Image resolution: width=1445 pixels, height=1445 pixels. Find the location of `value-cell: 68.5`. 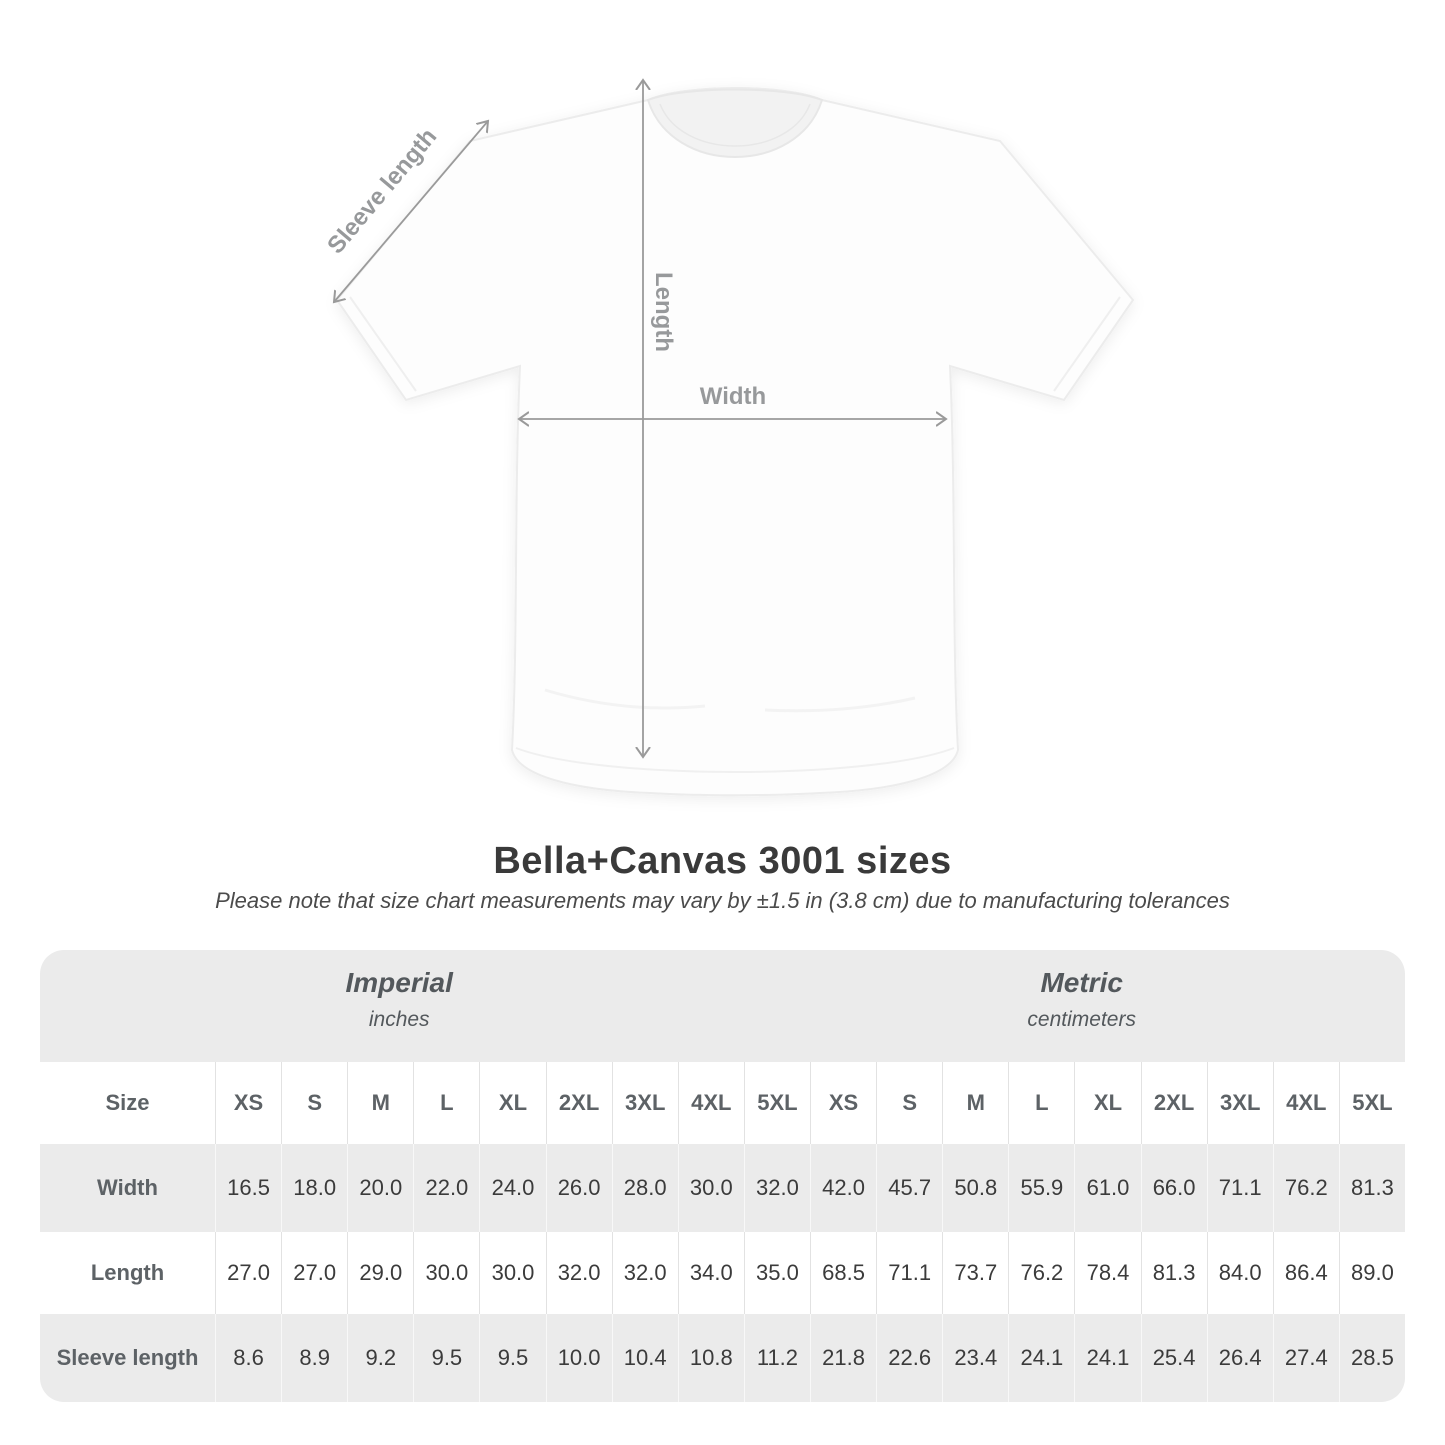

value-cell: 68.5 is located at coordinates (843, 1273).